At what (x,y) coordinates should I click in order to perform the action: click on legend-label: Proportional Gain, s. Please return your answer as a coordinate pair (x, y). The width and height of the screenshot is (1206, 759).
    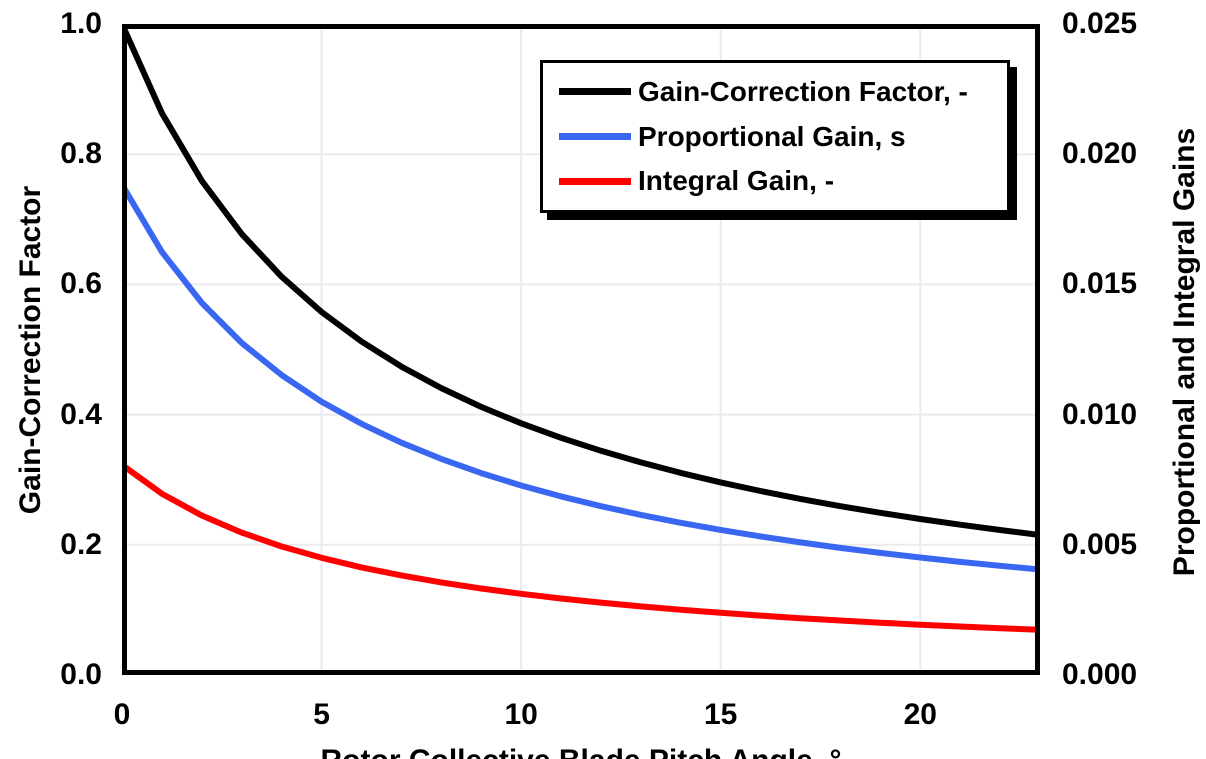
    Looking at the image, I should click on (772, 136).